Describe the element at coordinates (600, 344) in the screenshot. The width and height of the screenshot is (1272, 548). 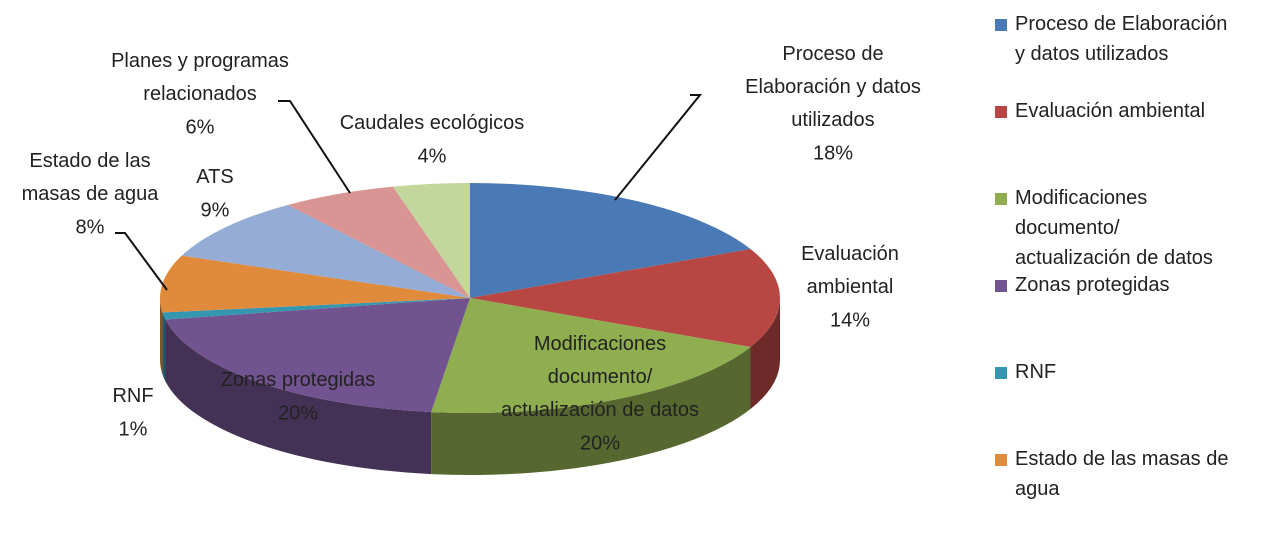
I see `data-label-name-line: Modificaciones` at that location.